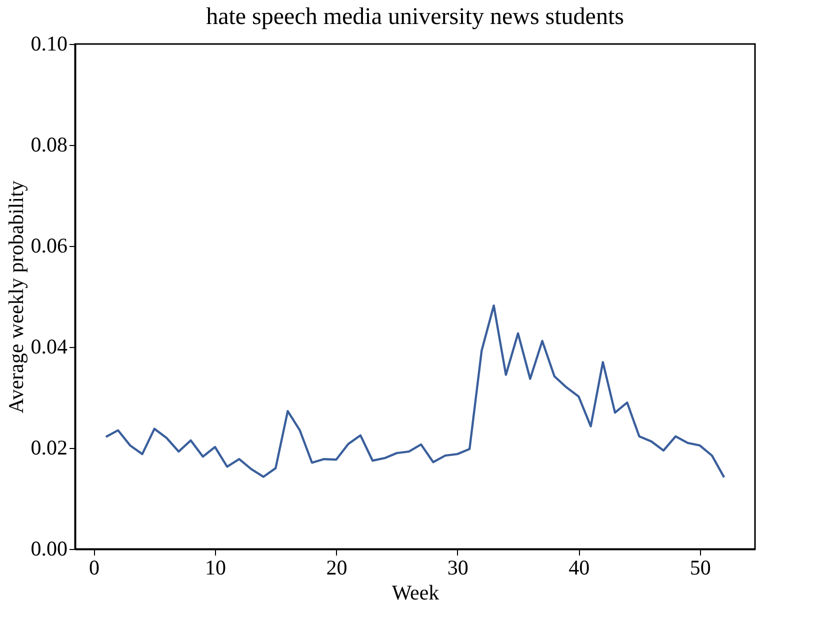 The width and height of the screenshot is (821, 634). I want to click on x-axis-title: Week, so click(416, 592).